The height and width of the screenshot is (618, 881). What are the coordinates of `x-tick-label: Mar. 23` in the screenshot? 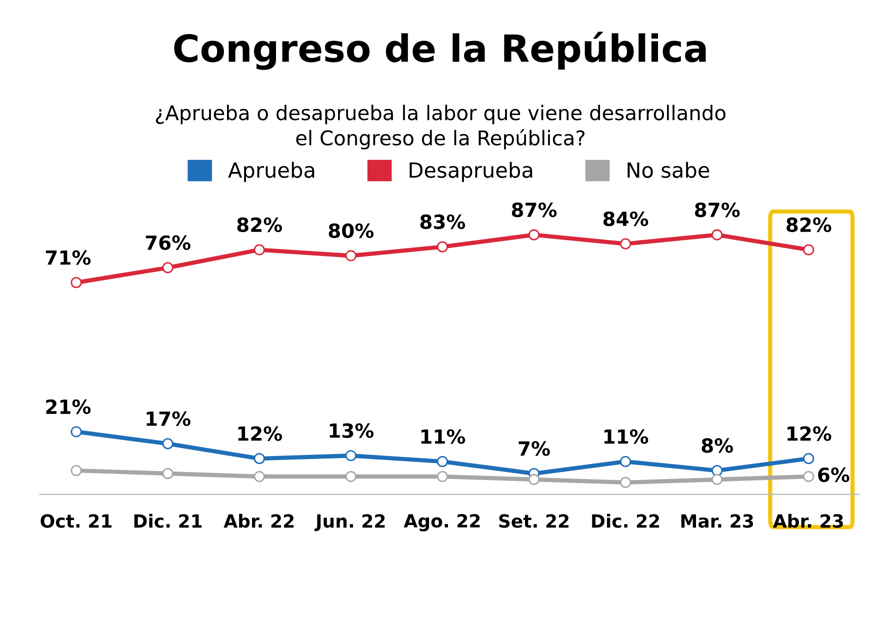 It's located at (717, 521).